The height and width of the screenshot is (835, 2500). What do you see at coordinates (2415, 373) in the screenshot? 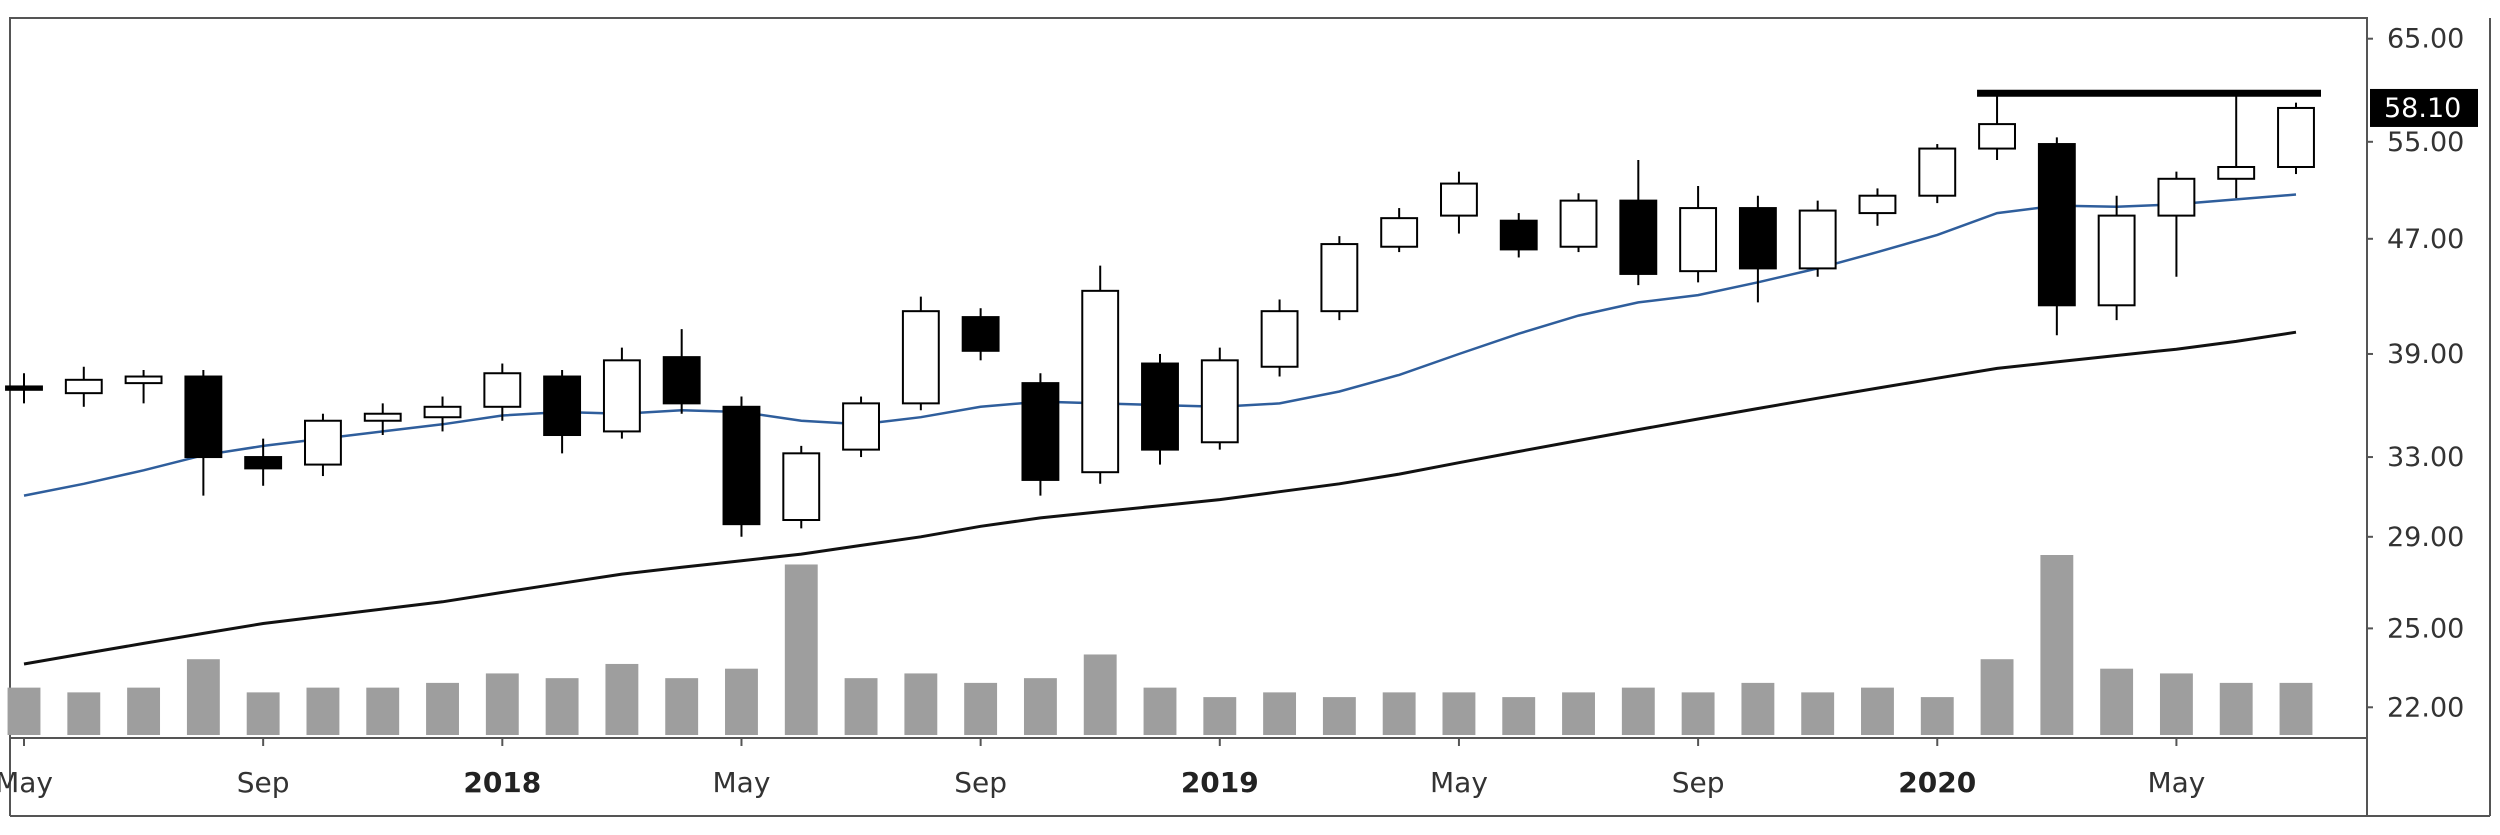
I see `price-axis: 65.00 55.00 47.00 39.00 33.00 29.00 25.00 22.00` at bounding box center [2415, 373].